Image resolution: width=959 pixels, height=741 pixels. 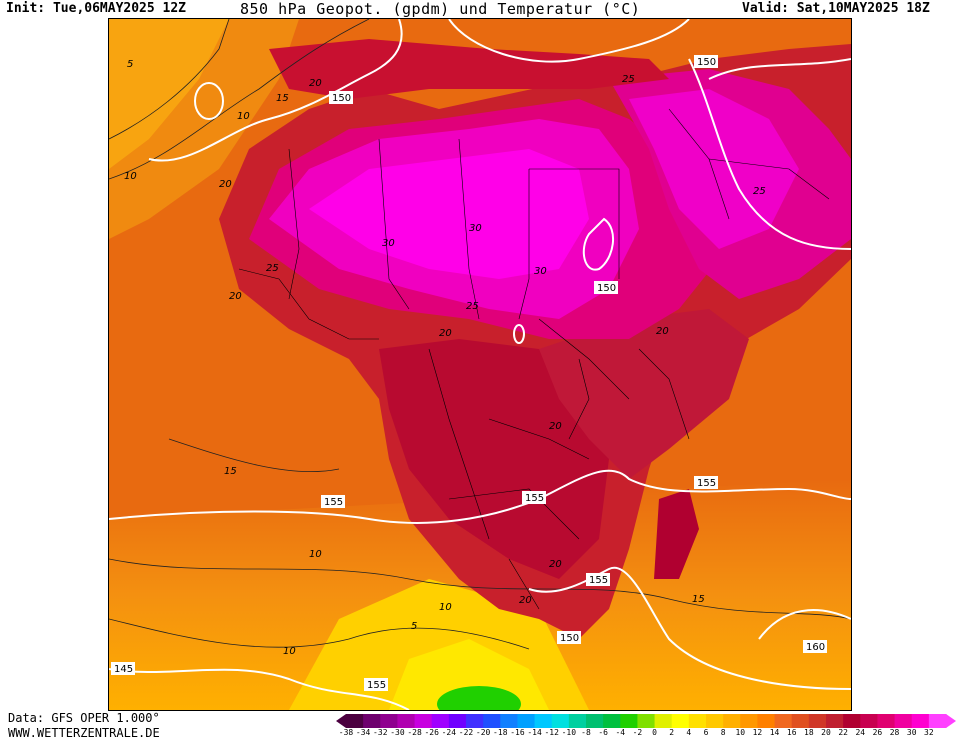 What do you see at coordinates (84, 718) in the screenshot?
I see `data-source: Data: GFS OPER 1.000°` at bounding box center [84, 718].